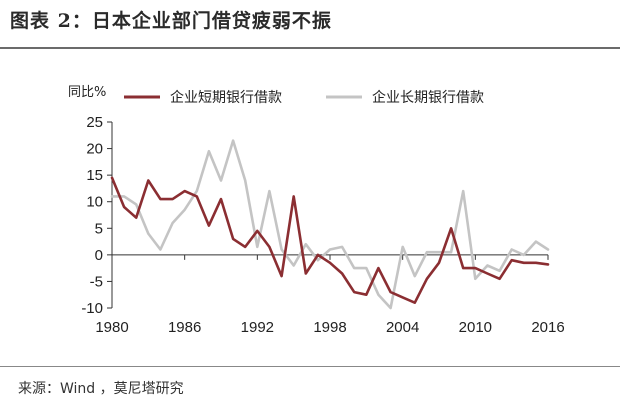  Describe the element at coordinates (184, 327) in the screenshot. I see `x-tick-label: 1986` at that location.